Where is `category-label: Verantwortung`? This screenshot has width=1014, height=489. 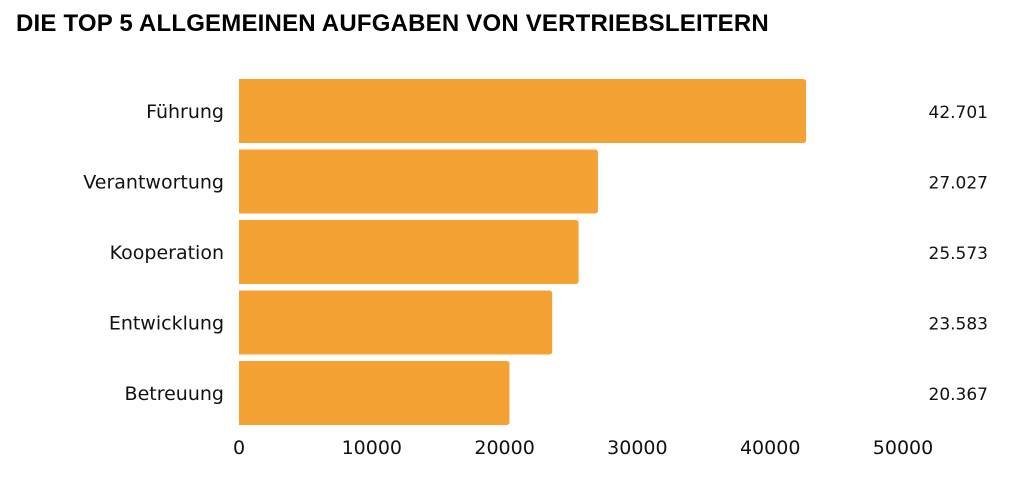 category-label: Verantwortung is located at coordinates (153, 183).